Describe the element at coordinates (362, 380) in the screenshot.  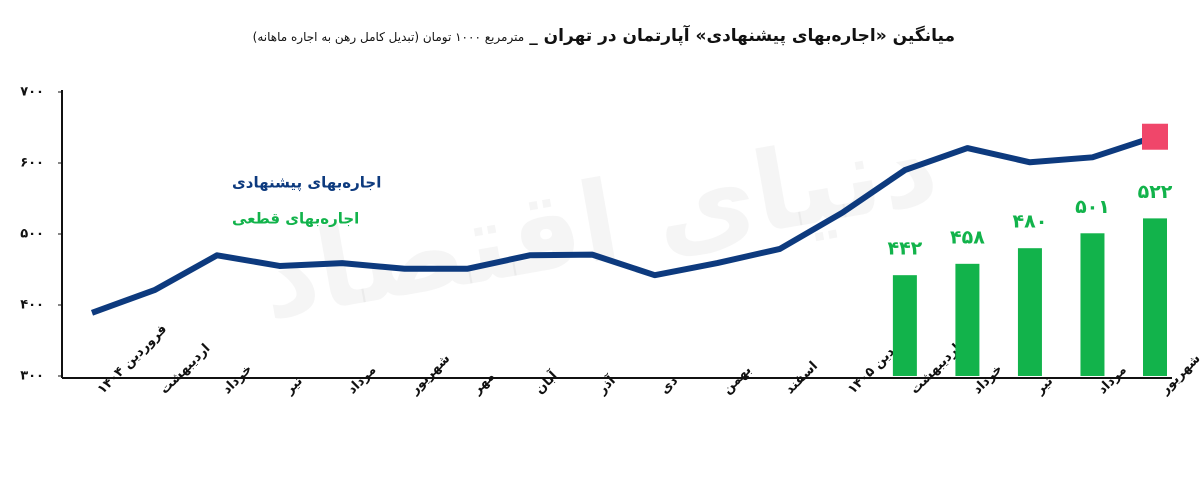
I see `x-tick-label: مرداد` at that location.